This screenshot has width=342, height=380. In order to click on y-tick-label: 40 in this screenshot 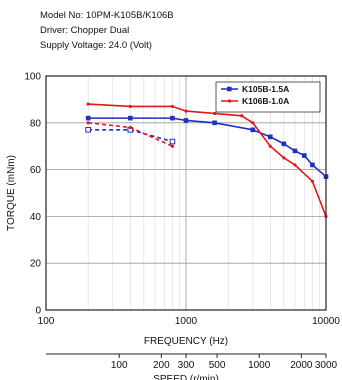, I will do `click(36, 217)`.